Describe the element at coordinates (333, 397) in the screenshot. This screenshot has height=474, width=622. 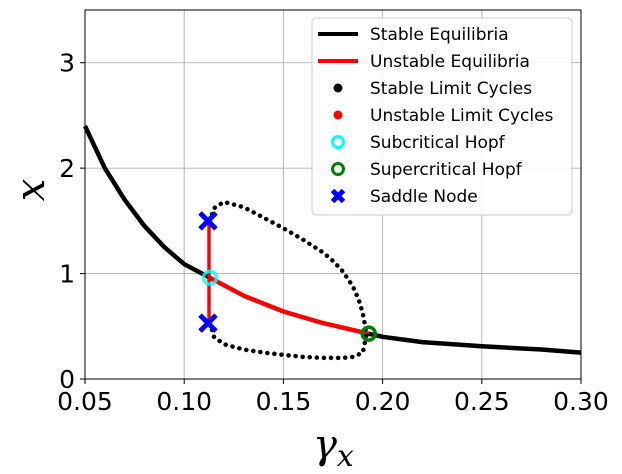
I see `x-ticks: 0.05 0.10 0.15 0.20 0.25 0.30` at that location.